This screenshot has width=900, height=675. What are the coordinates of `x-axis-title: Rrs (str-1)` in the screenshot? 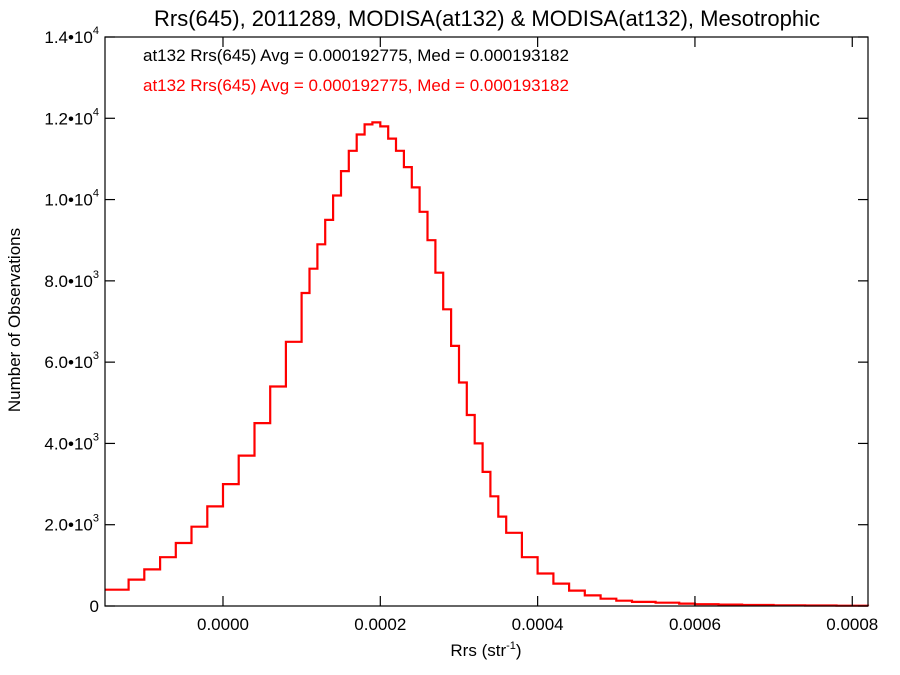 It's located at (485, 650).